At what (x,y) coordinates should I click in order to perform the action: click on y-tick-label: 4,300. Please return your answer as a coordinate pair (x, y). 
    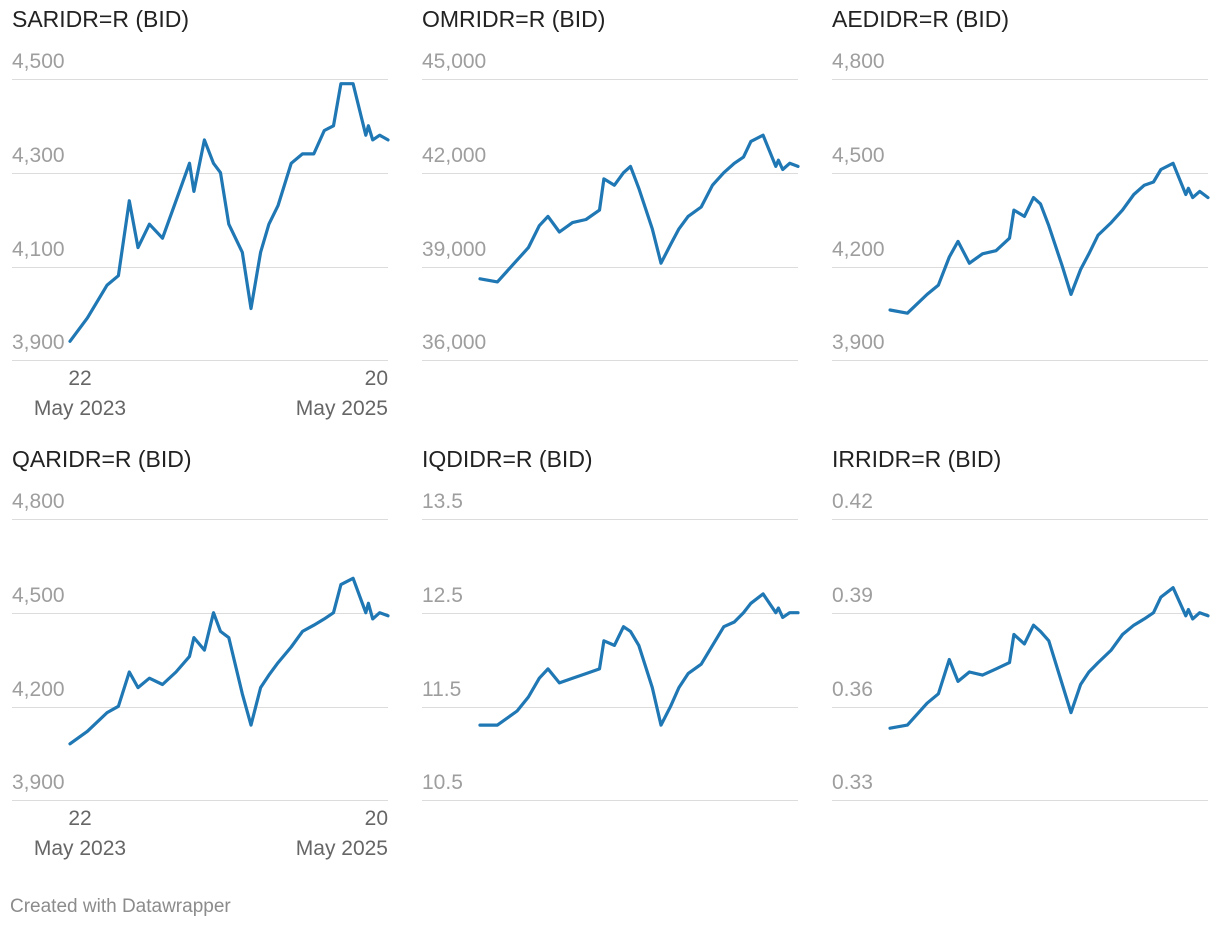
    Looking at the image, I should click on (38, 155).